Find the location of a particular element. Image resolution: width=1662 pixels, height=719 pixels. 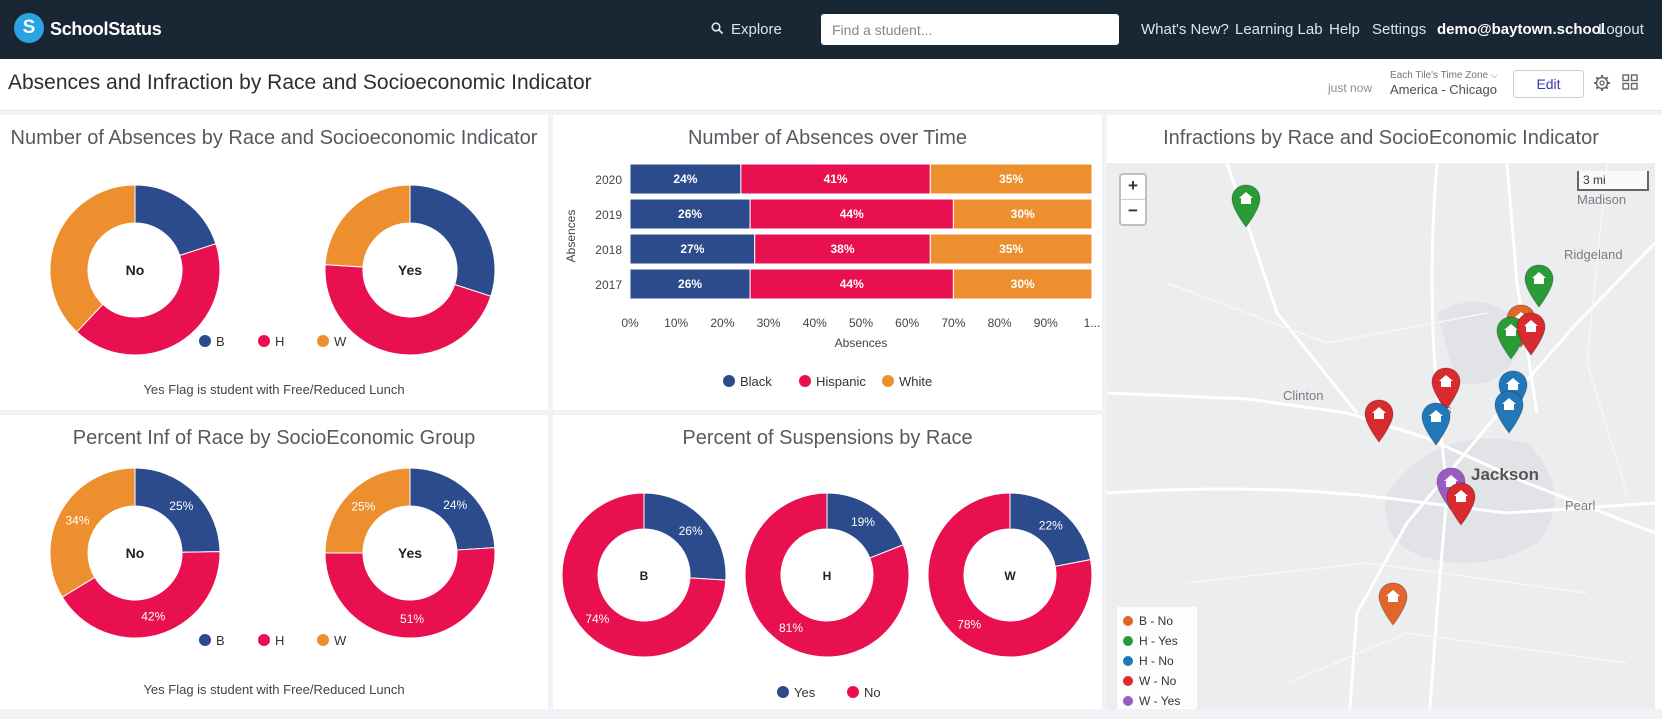

find-student-input is located at coordinates (970, 29).